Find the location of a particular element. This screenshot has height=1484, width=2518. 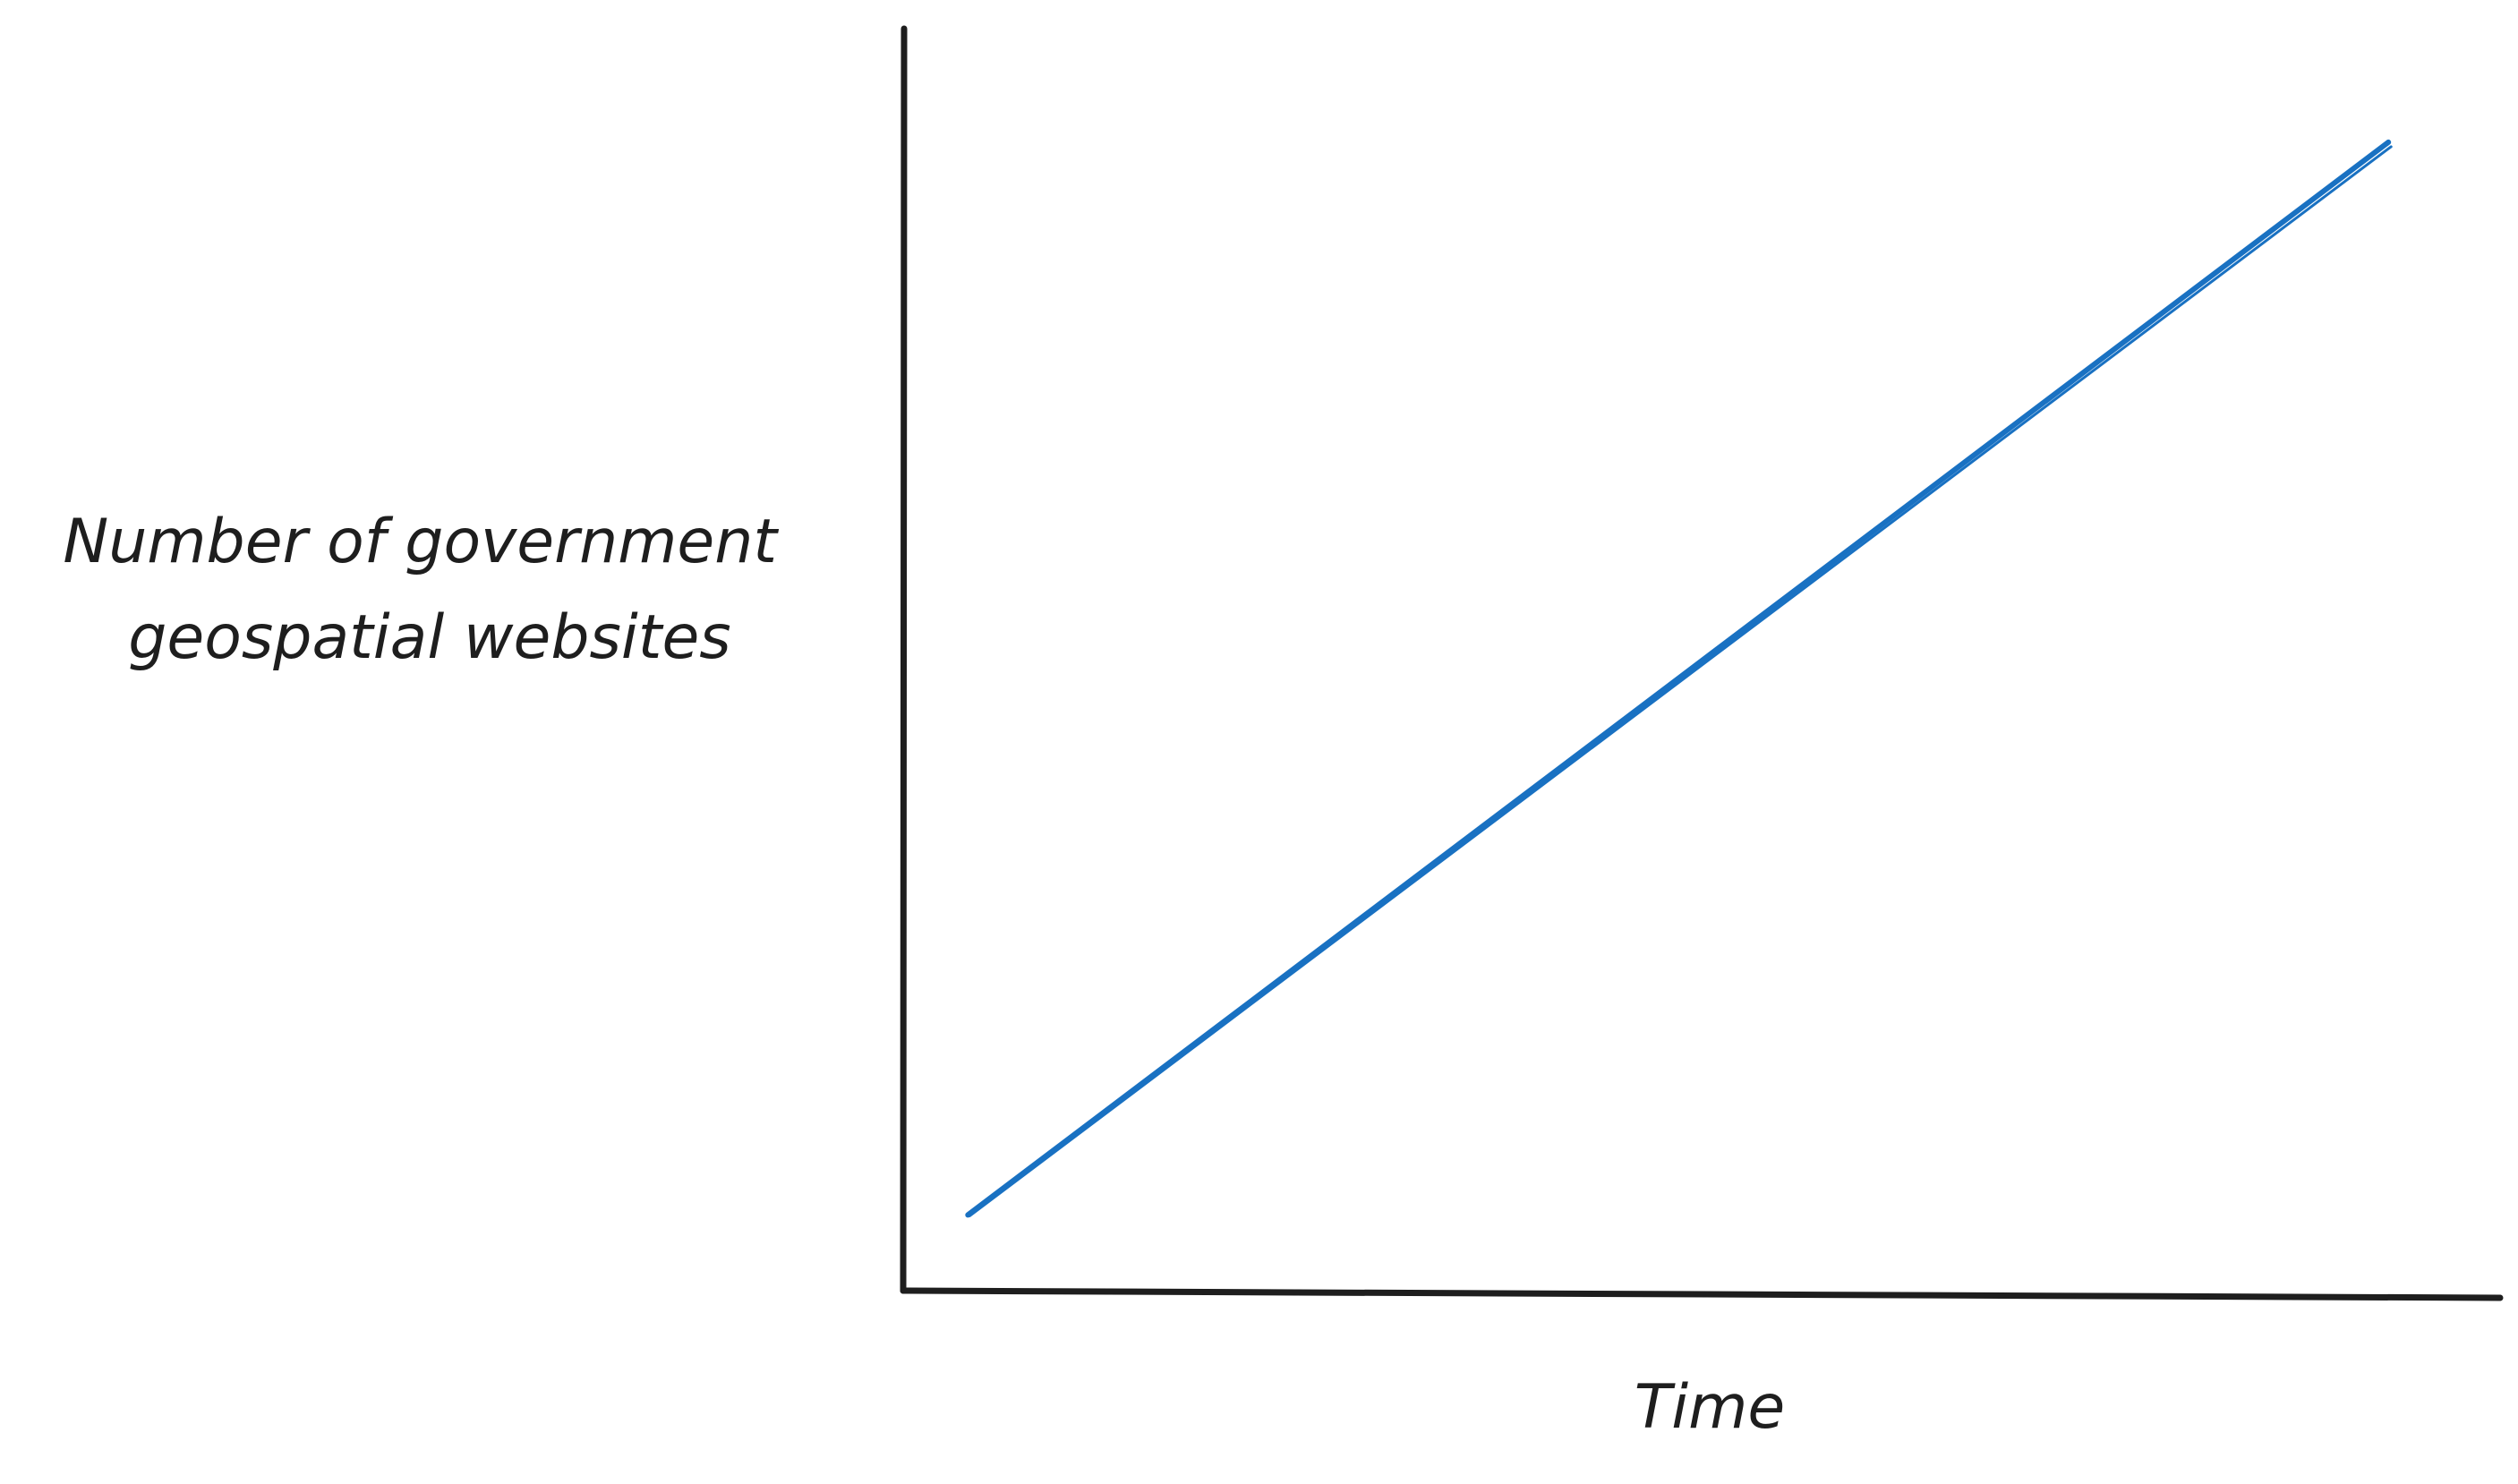

y-axis is located at coordinates (904, 659).